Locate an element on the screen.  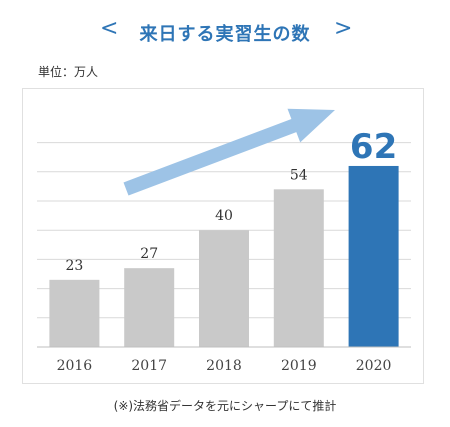
tick-label-2017: 2017 is located at coordinates (149, 366).